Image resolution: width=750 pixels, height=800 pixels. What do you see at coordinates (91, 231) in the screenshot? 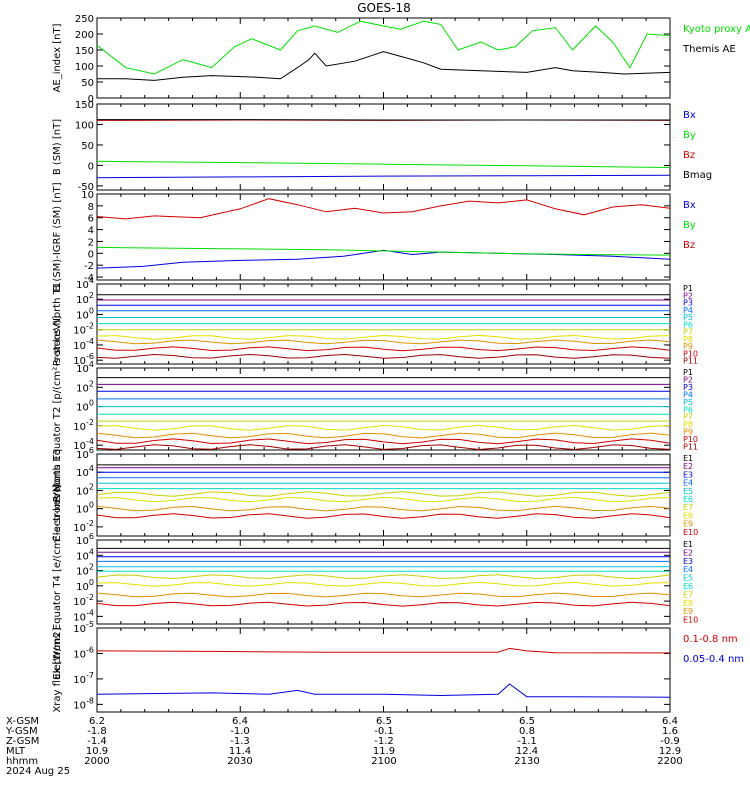
I see `y-tick-label: 4` at bounding box center [91, 231].